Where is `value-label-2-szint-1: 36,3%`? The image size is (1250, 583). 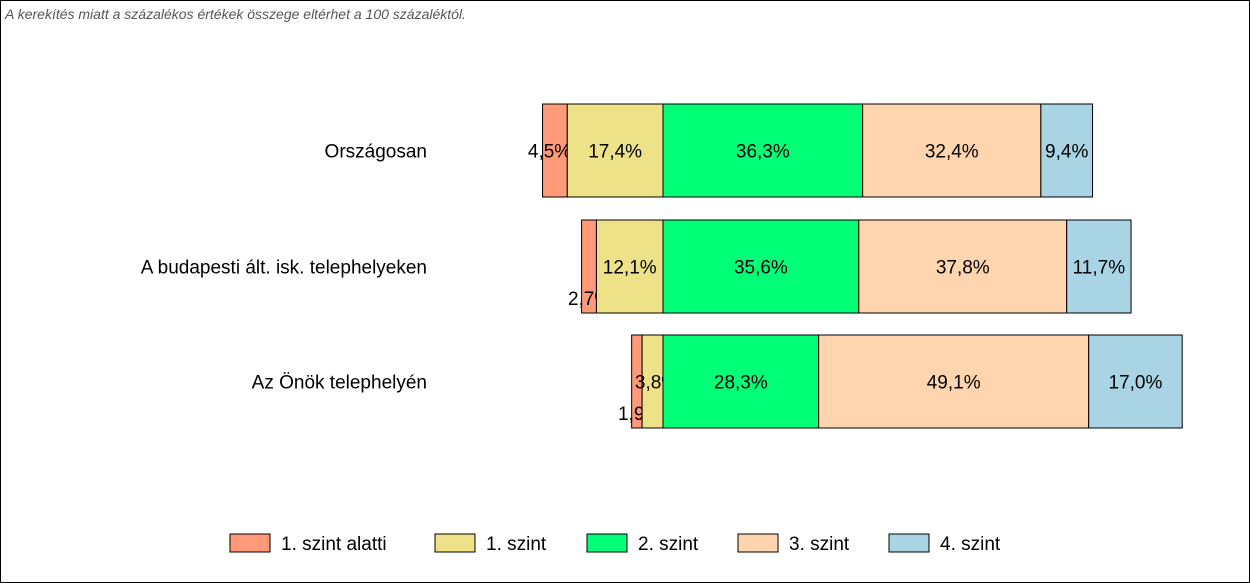
value-label-2-szint-1: 36,3% is located at coordinates (763, 152).